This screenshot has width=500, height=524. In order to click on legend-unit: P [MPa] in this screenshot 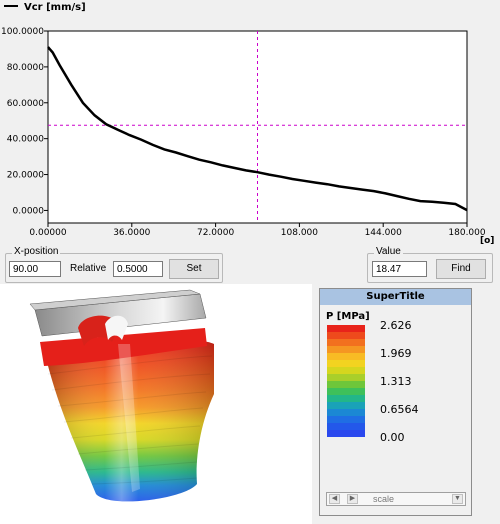, I will do `click(348, 316)`.